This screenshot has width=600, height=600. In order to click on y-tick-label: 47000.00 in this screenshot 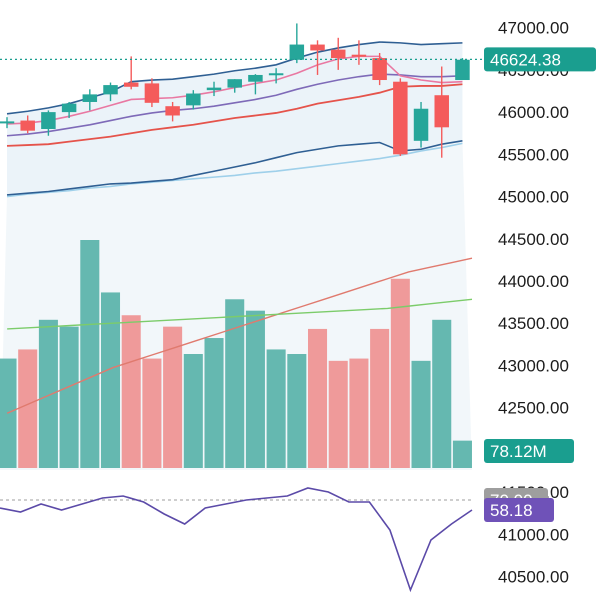, I will do `click(533, 28)`.